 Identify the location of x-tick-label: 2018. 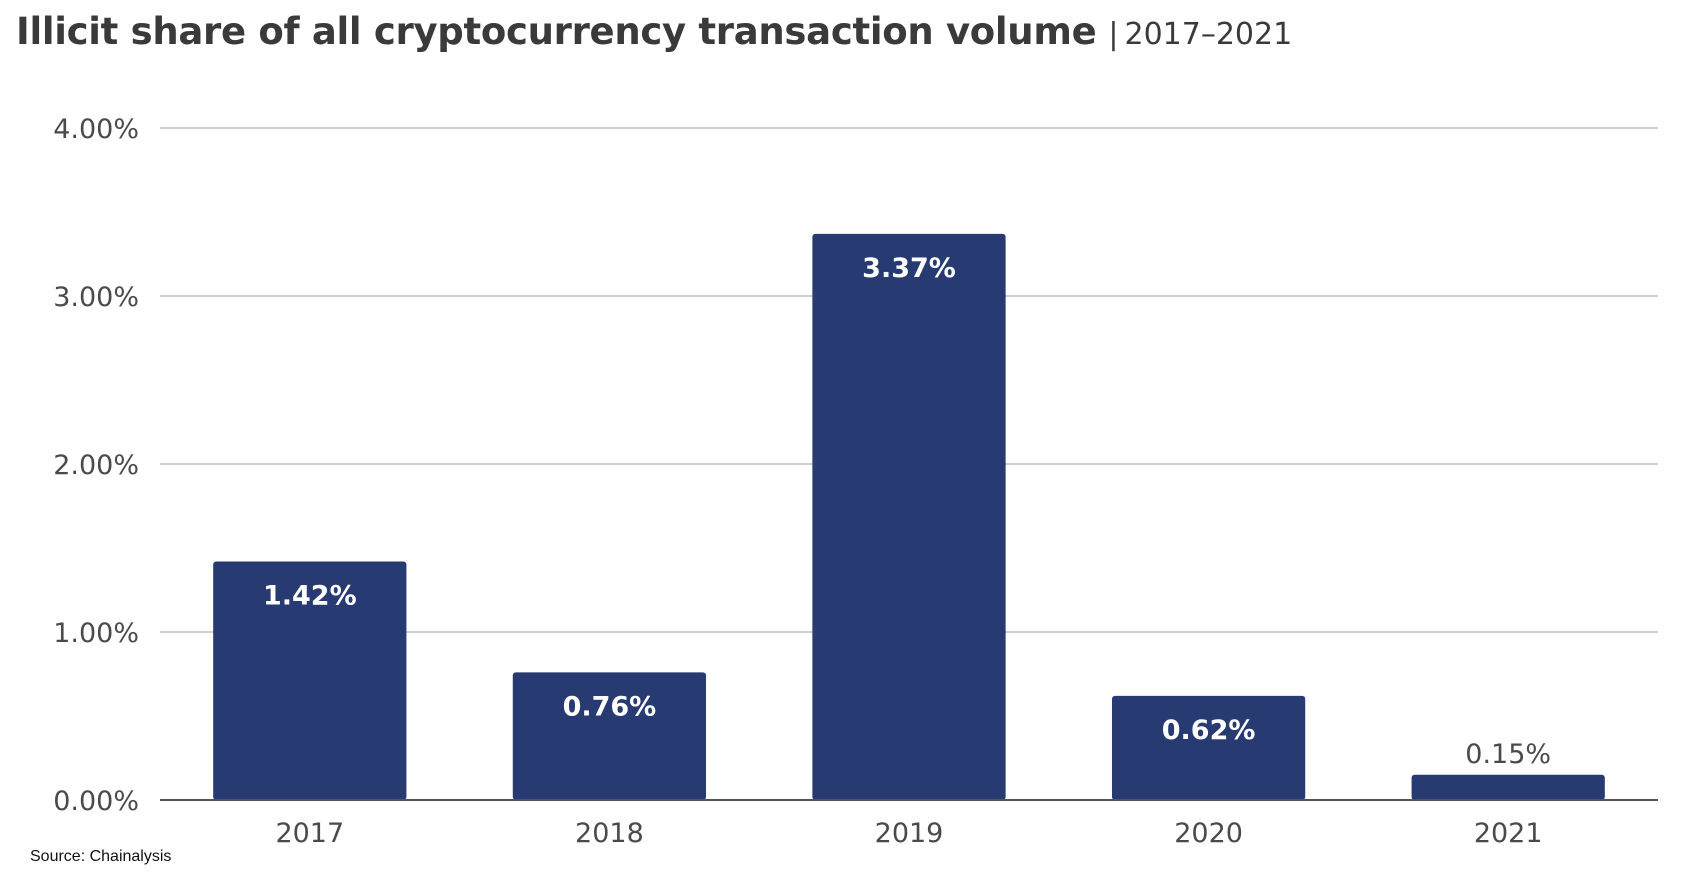
(609, 833).